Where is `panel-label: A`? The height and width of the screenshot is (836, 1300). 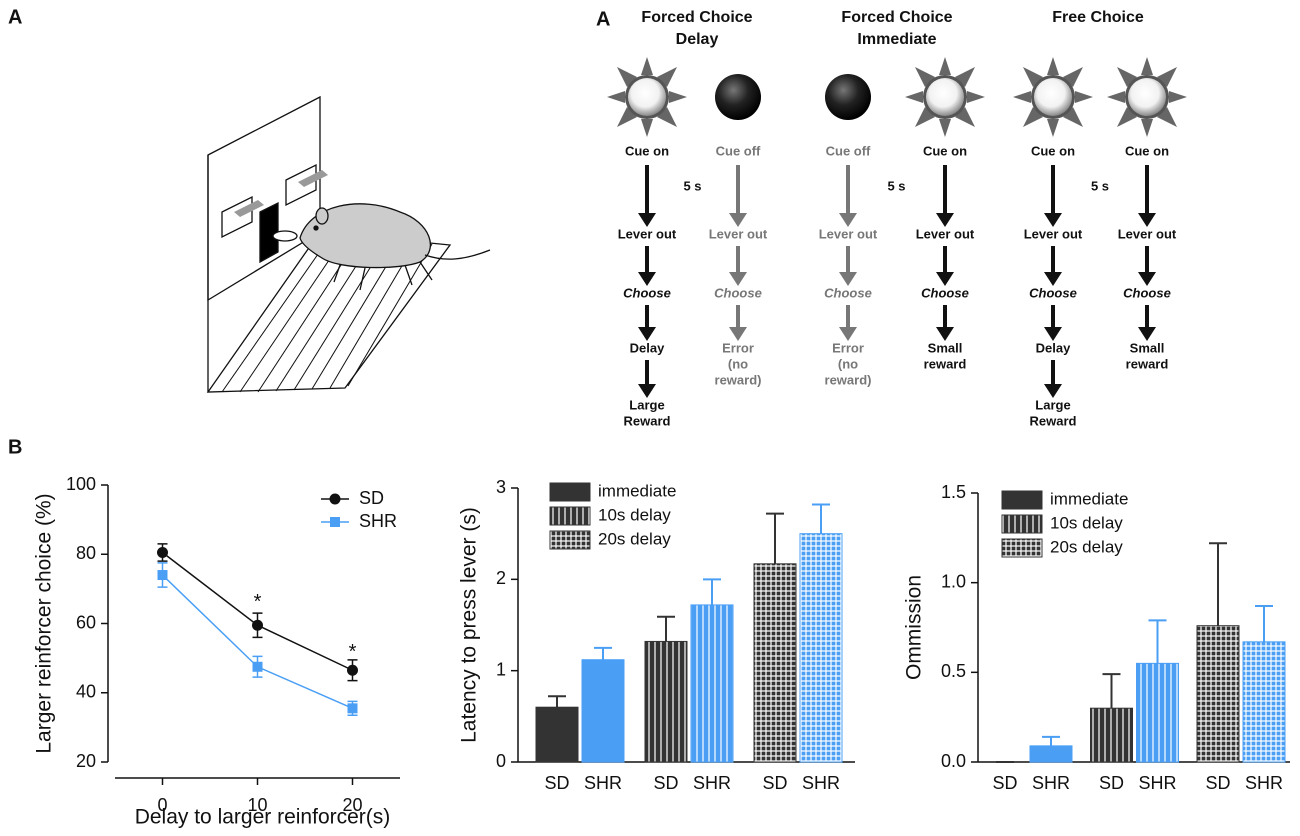
panel-label: A is located at coordinates (603, 19).